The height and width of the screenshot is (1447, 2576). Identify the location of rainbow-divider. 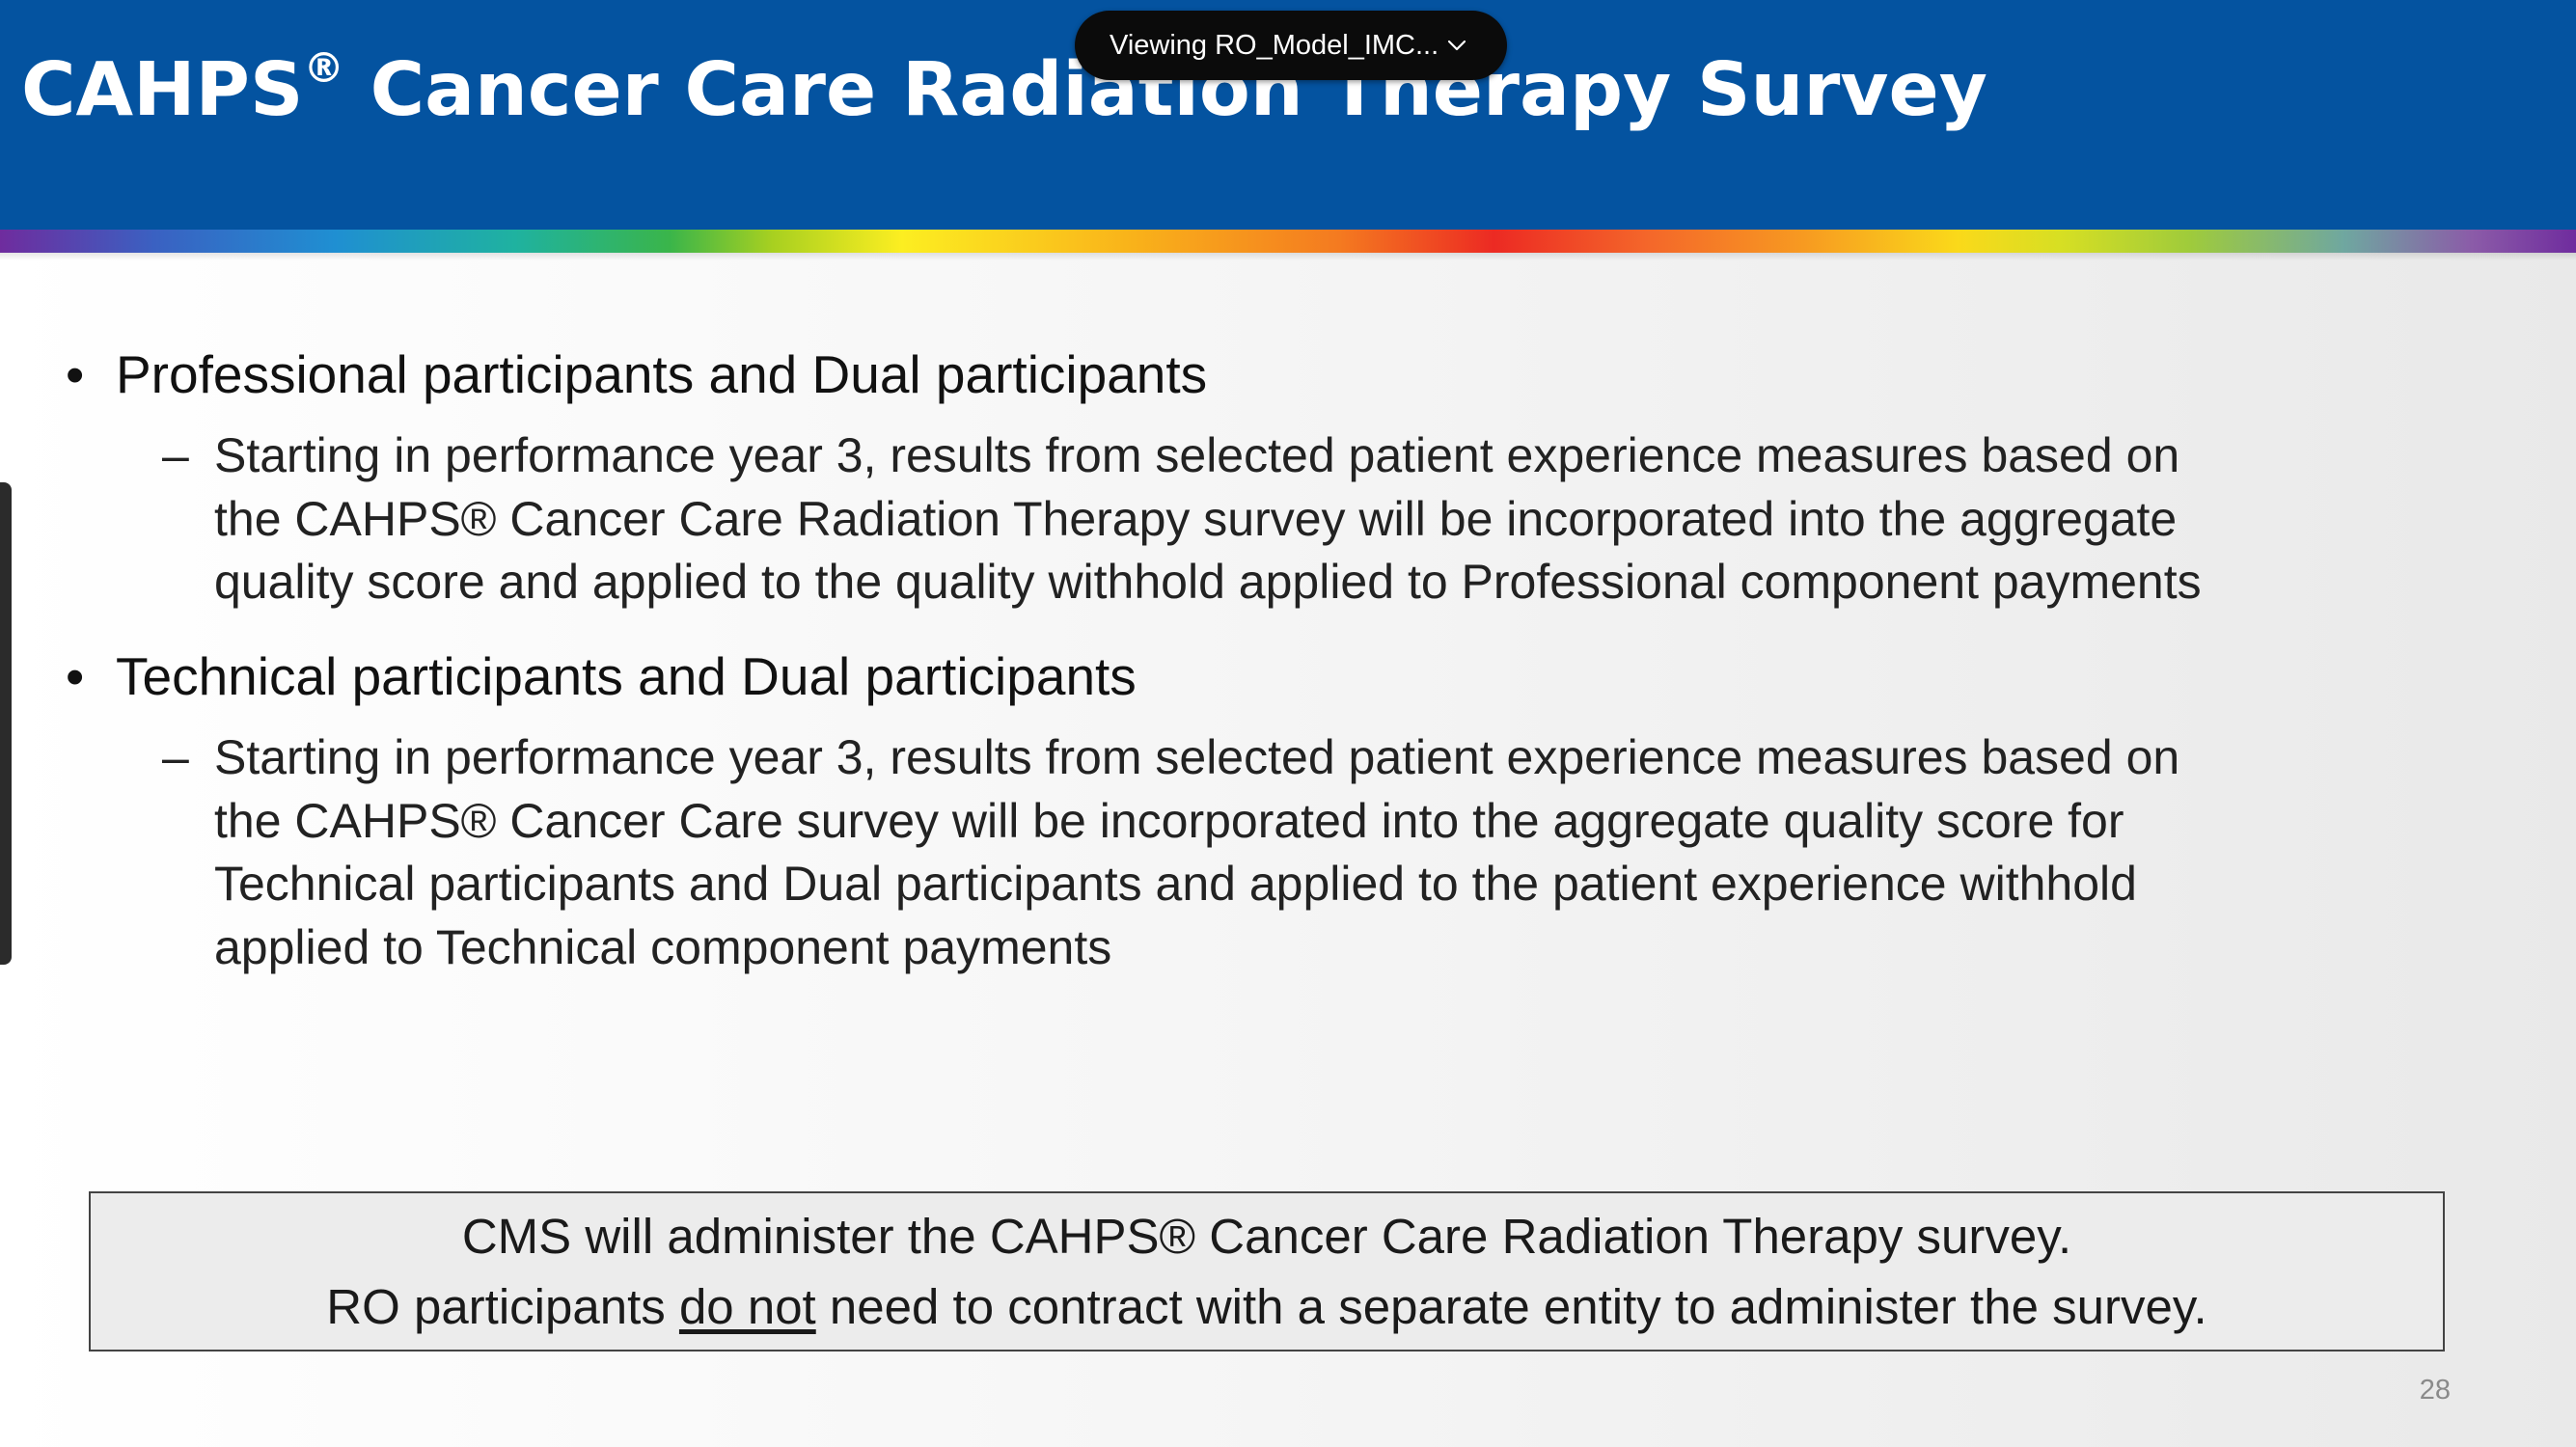
(1288, 245).